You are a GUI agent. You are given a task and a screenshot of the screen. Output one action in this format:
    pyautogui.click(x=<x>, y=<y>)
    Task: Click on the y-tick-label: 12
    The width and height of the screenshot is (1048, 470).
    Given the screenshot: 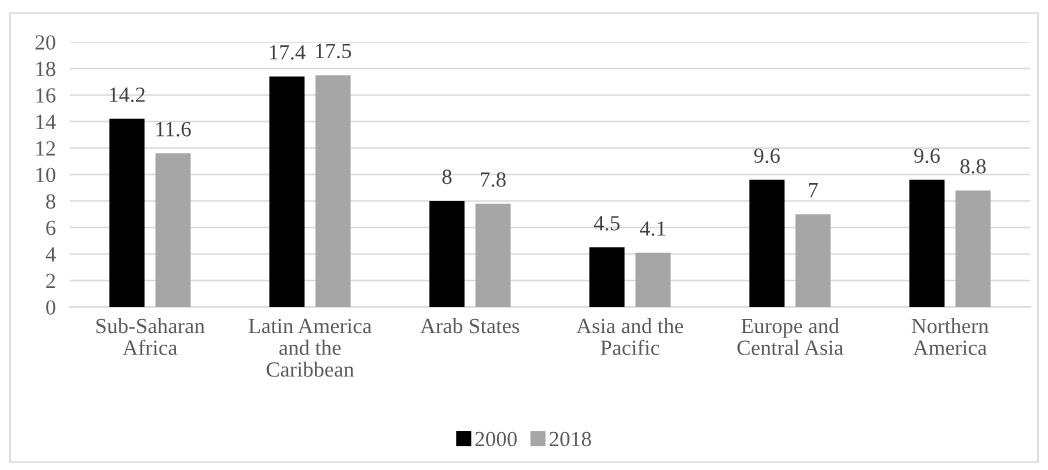 What is the action you would take?
    pyautogui.click(x=45, y=148)
    